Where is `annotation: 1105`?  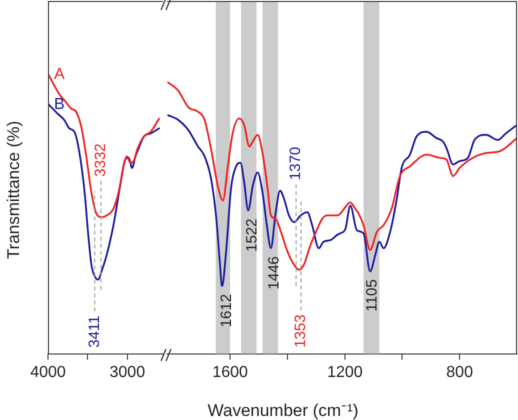
annotation: 1105 is located at coordinates (371, 295).